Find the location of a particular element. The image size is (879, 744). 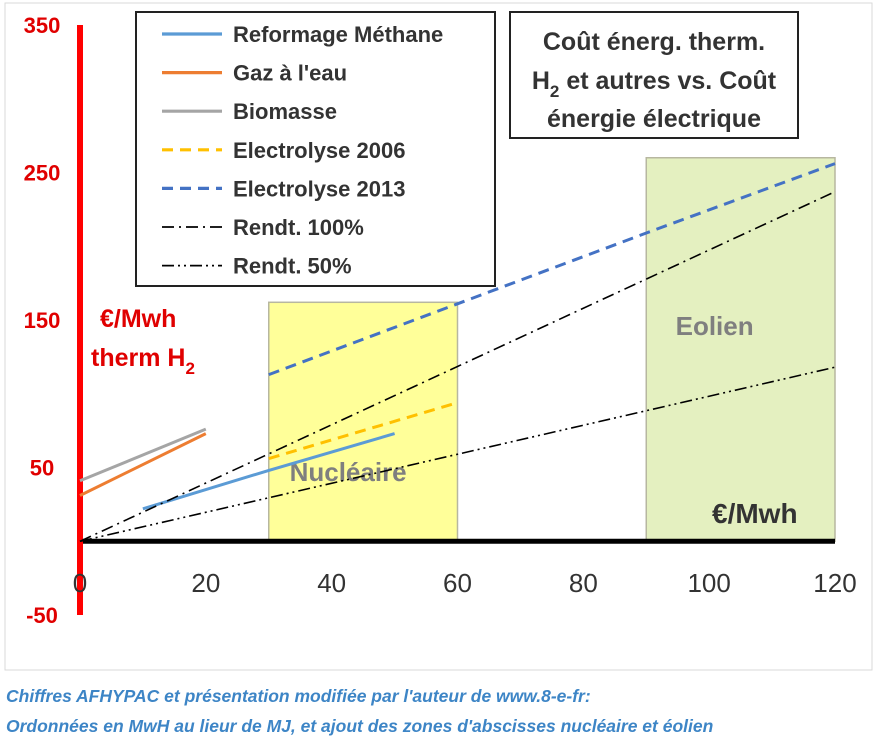

x-tick-label: 20 is located at coordinates (205, 583).